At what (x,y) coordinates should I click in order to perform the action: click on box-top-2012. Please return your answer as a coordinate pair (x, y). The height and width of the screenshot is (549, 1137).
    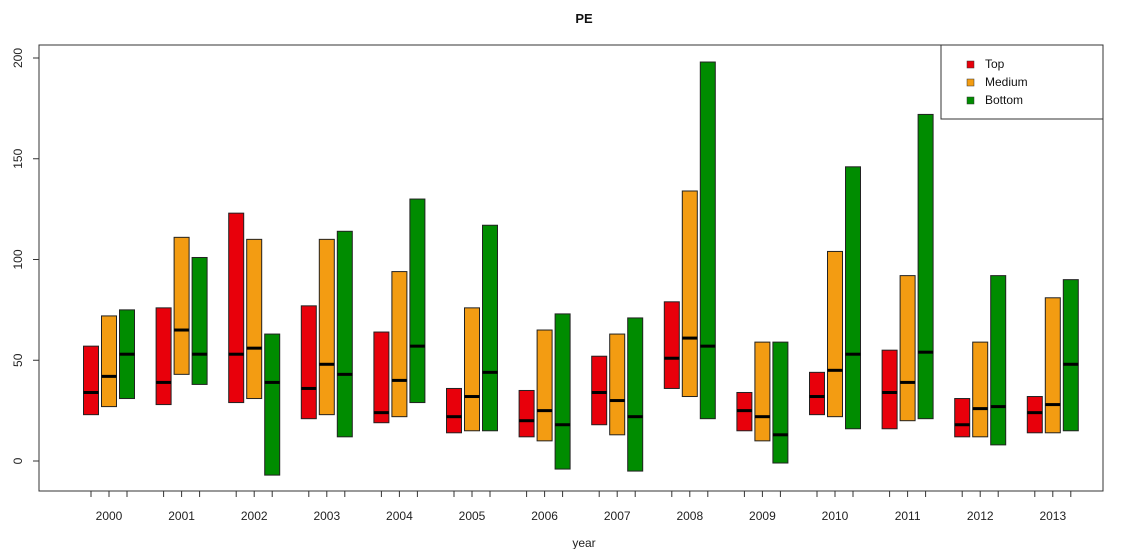
    Looking at the image, I should click on (962, 418).